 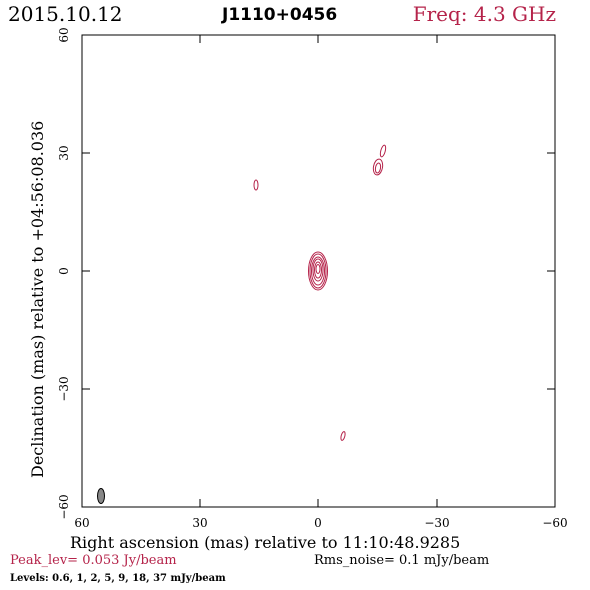 What do you see at coordinates (64, 34) in the screenshot?
I see `y-tick-label: 60` at bounding box center [64, 34].